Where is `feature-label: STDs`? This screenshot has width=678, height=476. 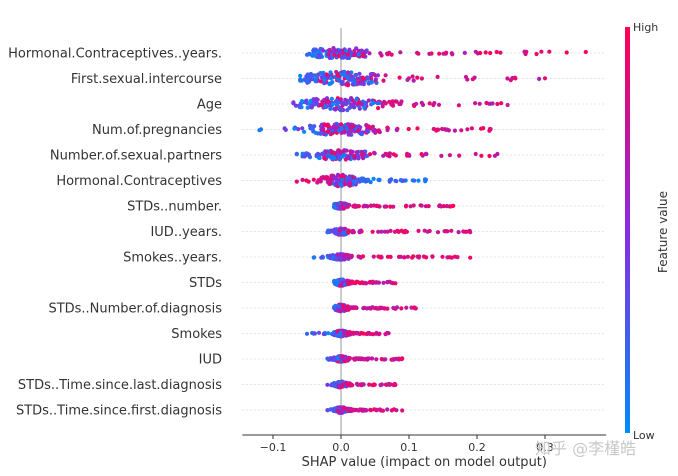 feature-label: STDs is located at coordinates (205, 283).